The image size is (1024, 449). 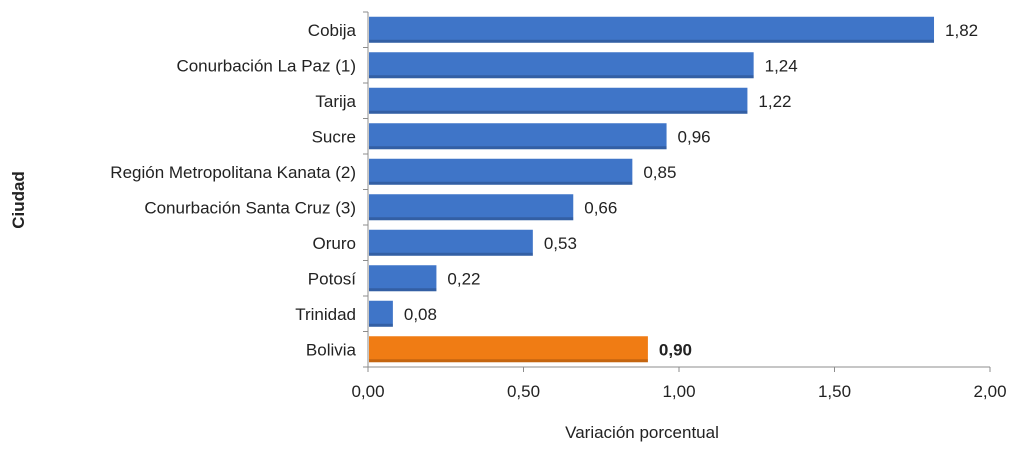 I want to click on data-label-3: 0,96, so click(x=694, y=136).